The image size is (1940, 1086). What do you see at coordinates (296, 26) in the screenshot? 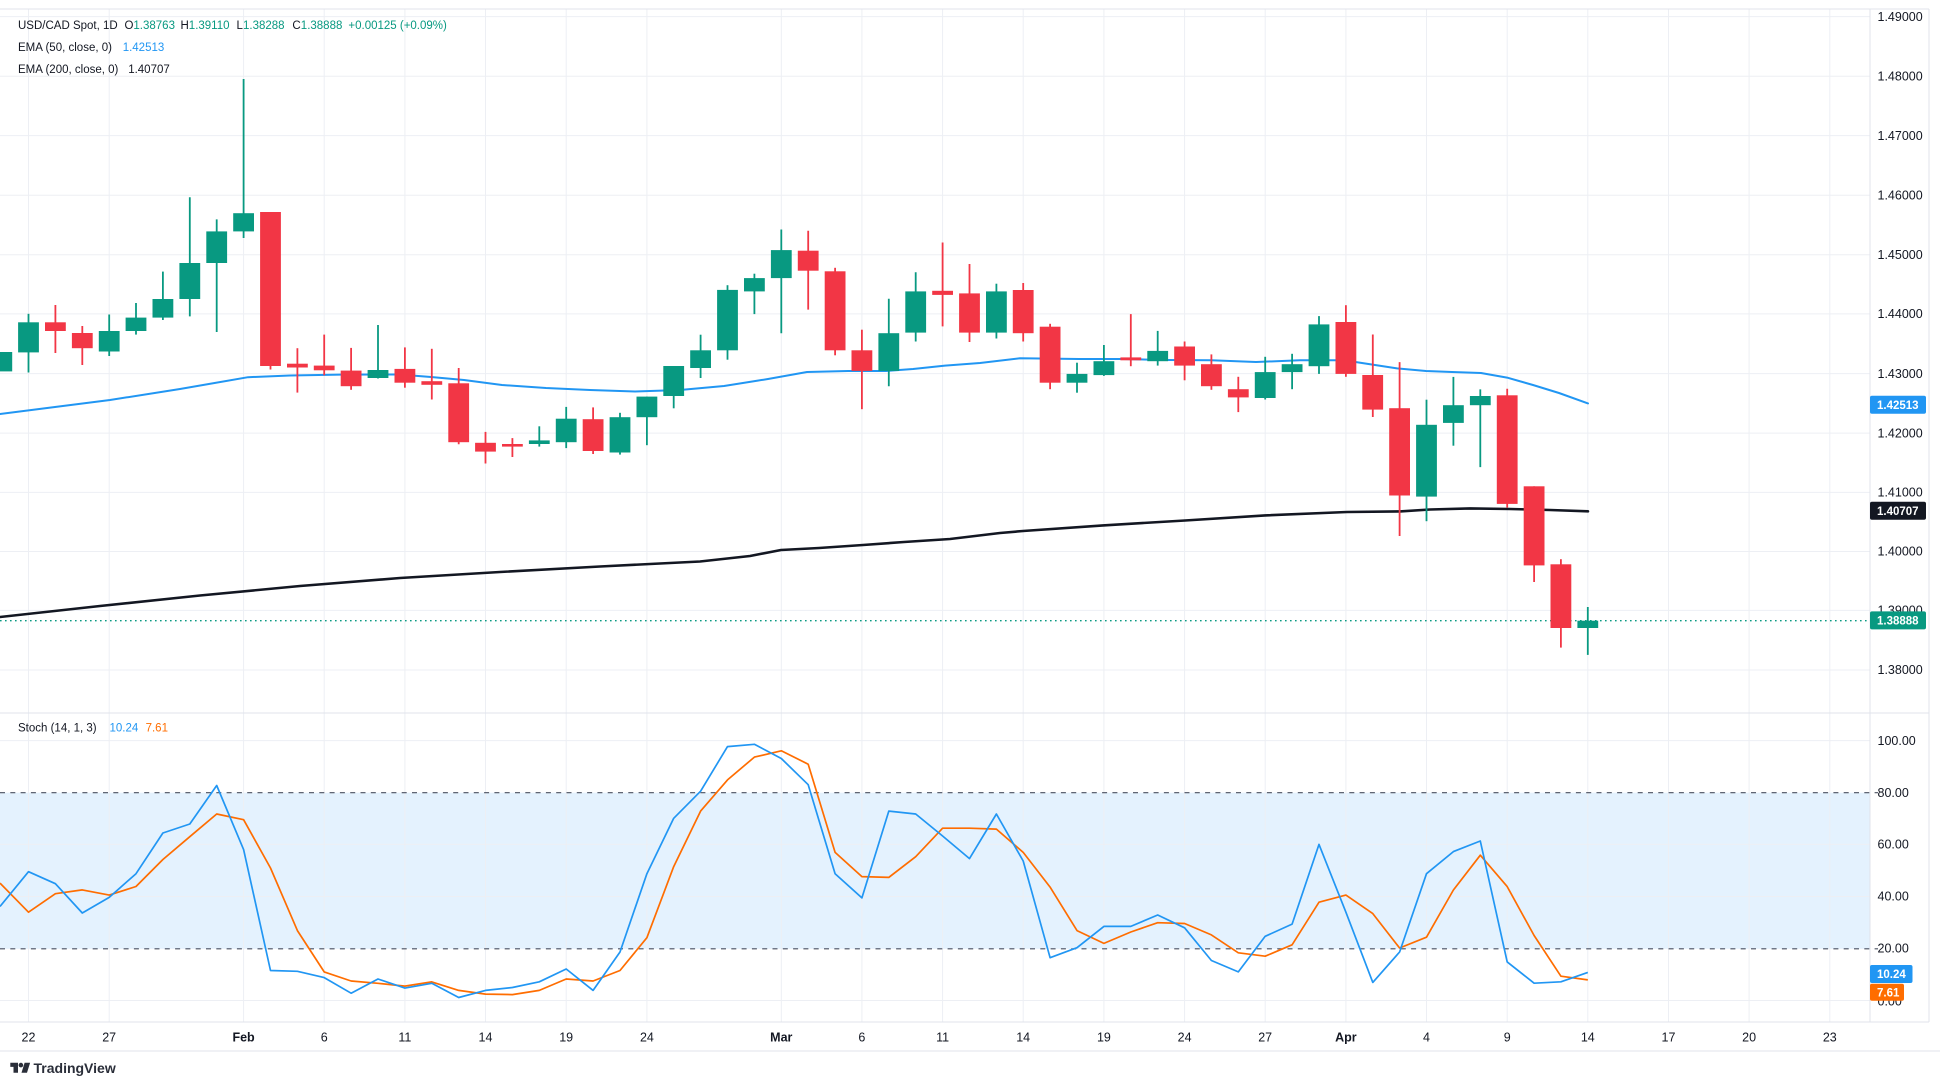
I see `svg-text: C` at bounding box center [296, 26].